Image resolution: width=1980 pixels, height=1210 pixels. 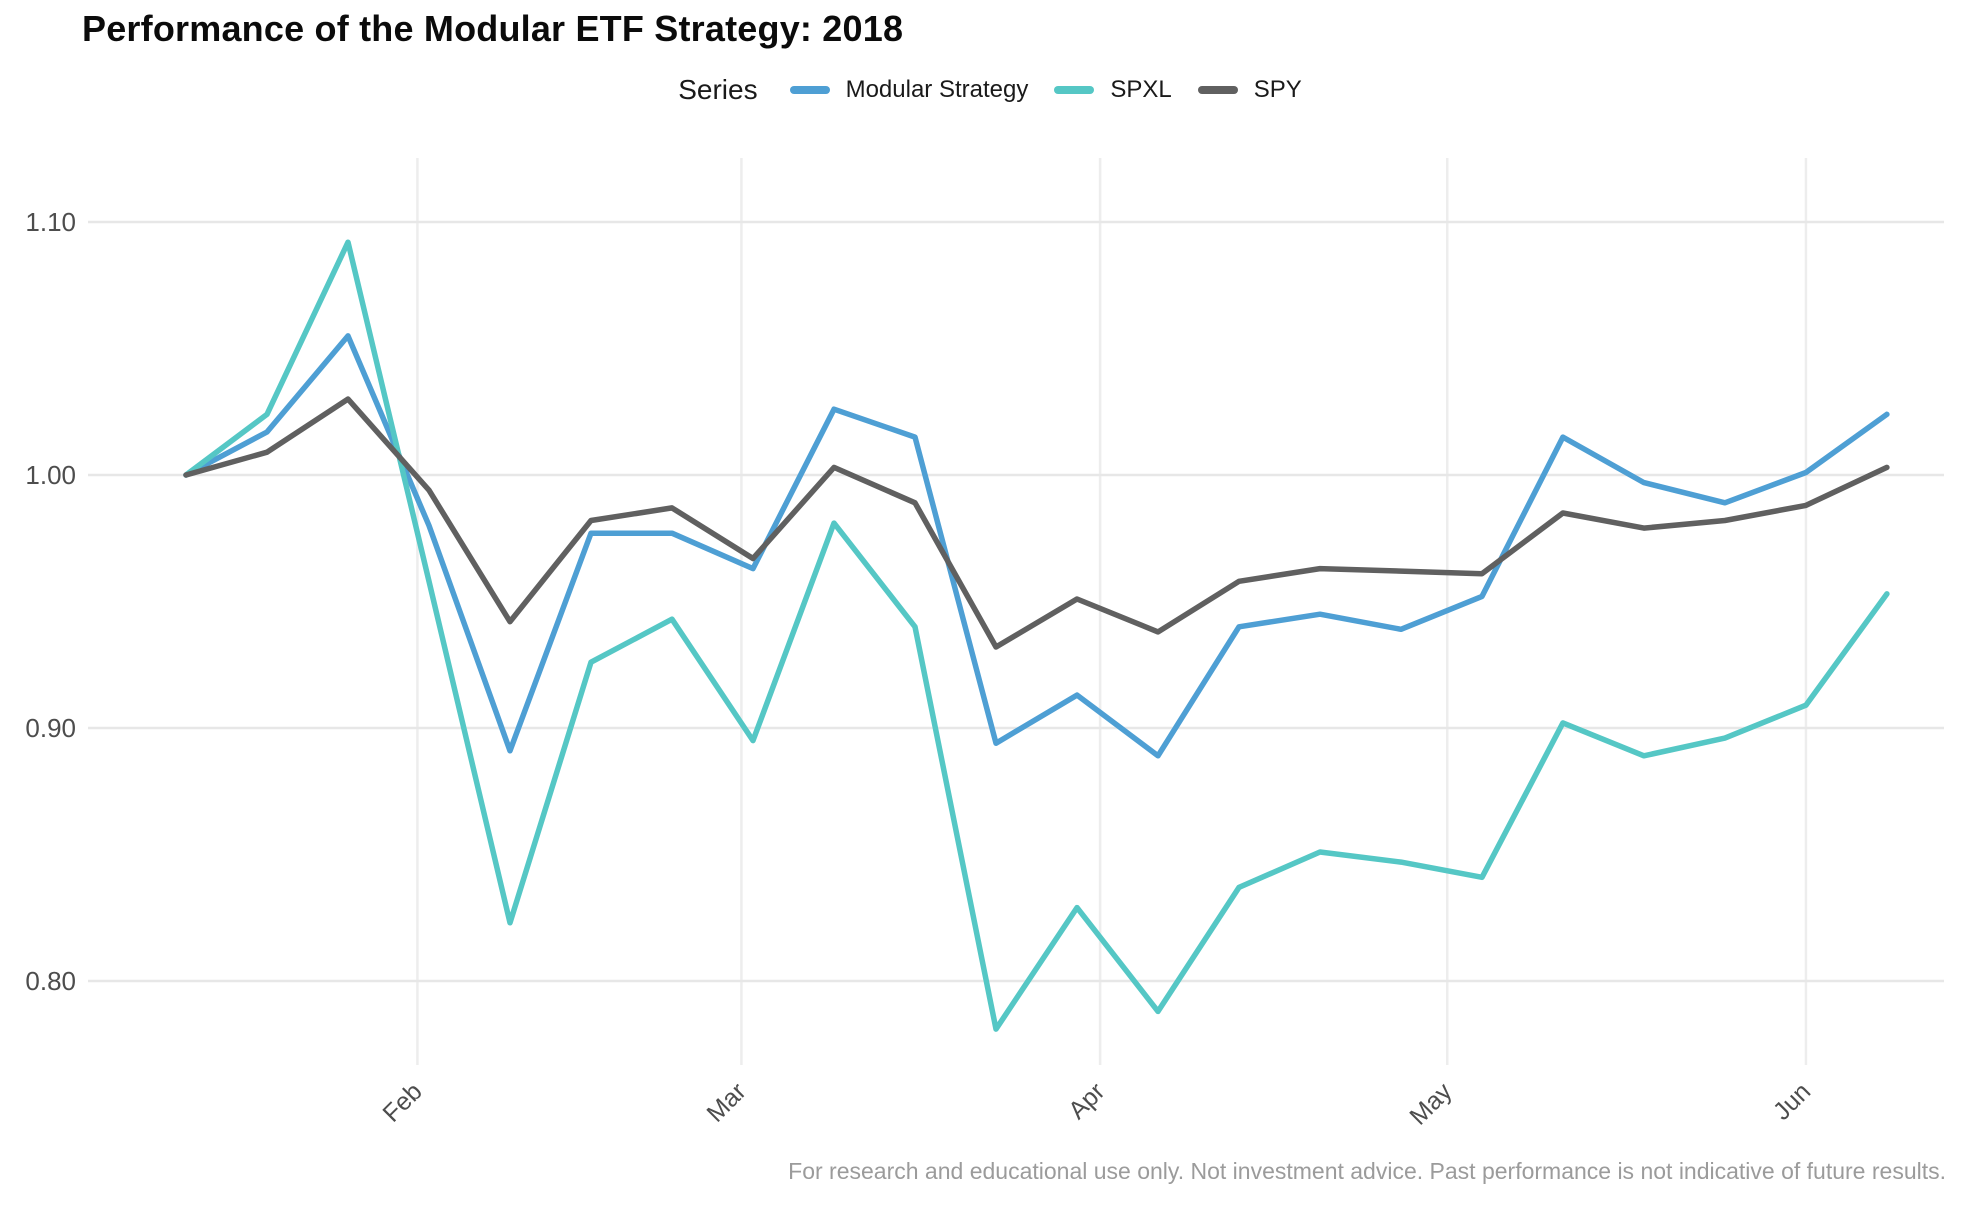 What do you see at coordinates (937, 89) in the screenshot?
I see `legend-label-modular-strategy: Modular Strategy` at bounding box center [937, 89].